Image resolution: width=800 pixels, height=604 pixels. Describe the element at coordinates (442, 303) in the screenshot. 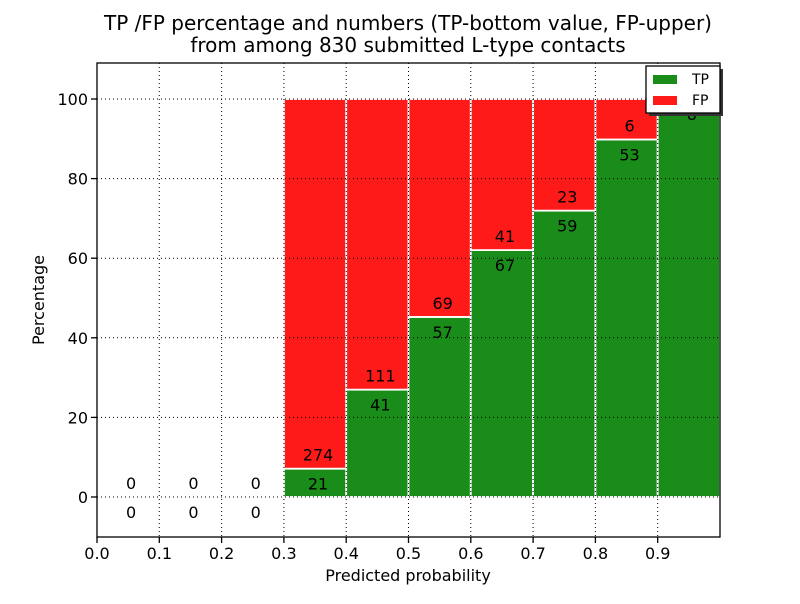

I see `fp-count-label: 69` at that location.